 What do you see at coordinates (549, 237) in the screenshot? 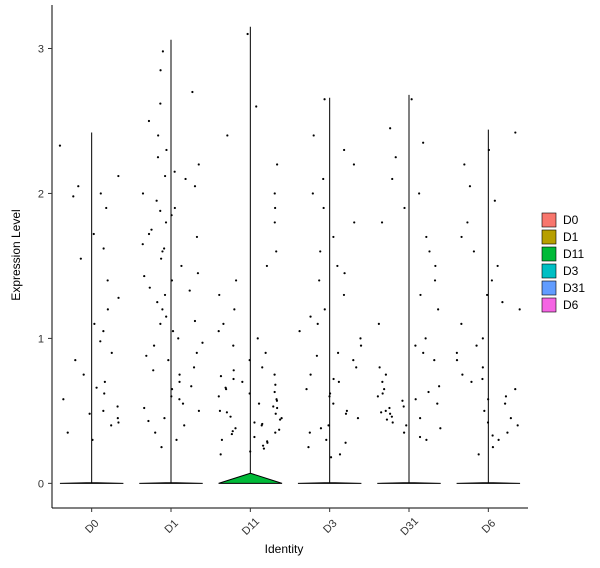
I see `legend-swatch` at bounding box center [549, 237].